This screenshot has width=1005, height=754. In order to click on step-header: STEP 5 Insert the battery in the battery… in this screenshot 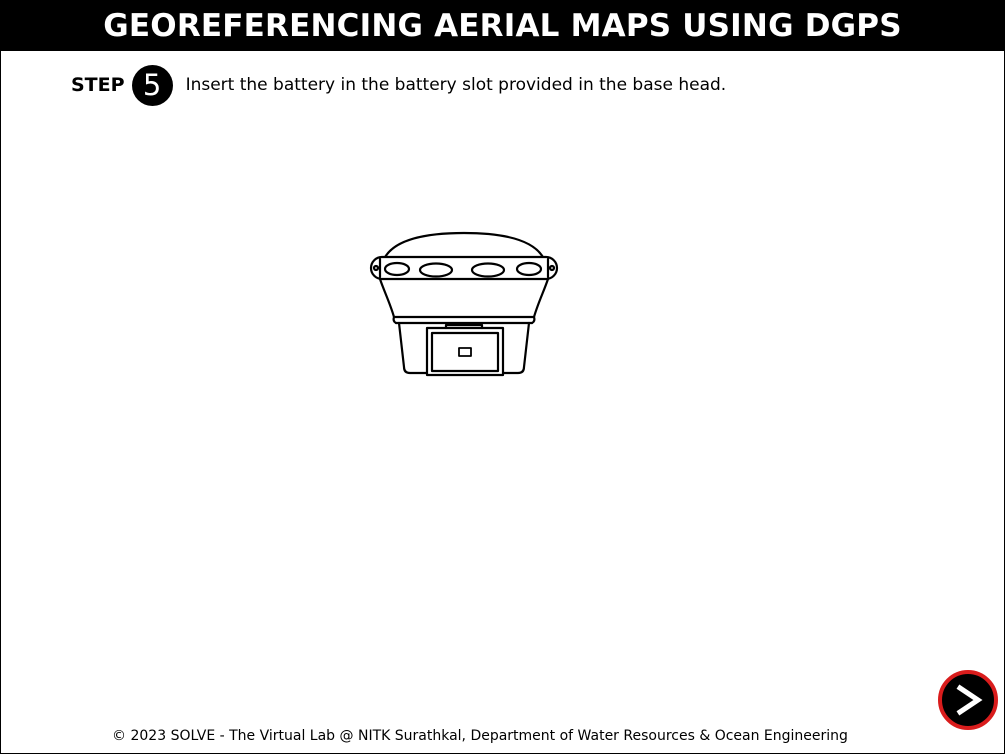, I will do `click(399, 85)`.